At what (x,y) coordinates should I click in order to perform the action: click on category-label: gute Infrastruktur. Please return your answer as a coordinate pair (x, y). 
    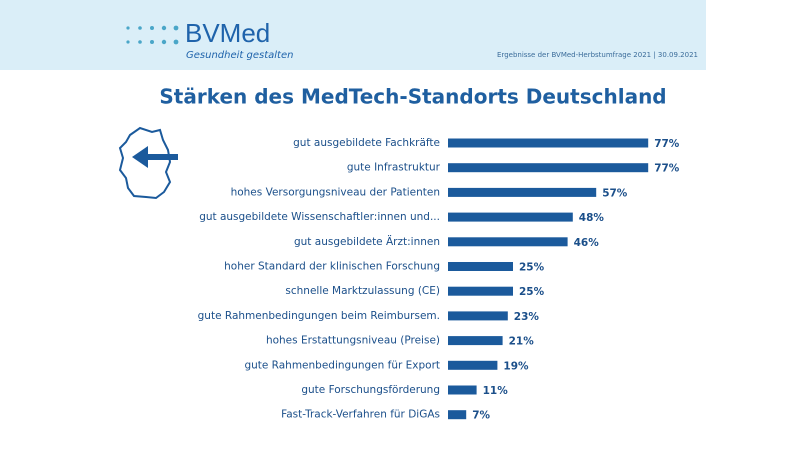
    Looking at the image, I should click on (394, 168).